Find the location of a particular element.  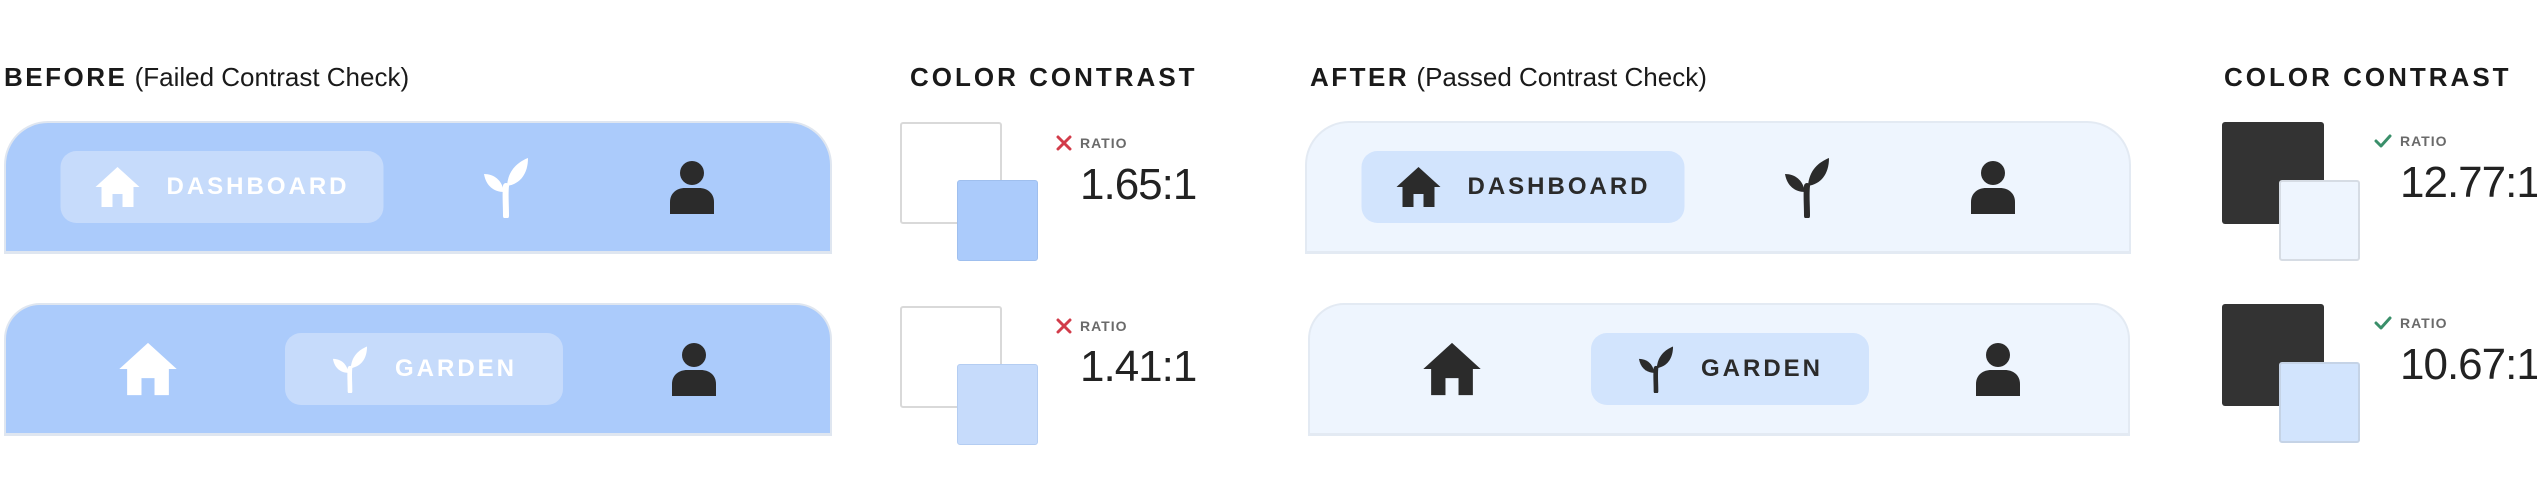

before-nav-bar-dashboard: DASHBOARD is located at coordinates (418, 187).